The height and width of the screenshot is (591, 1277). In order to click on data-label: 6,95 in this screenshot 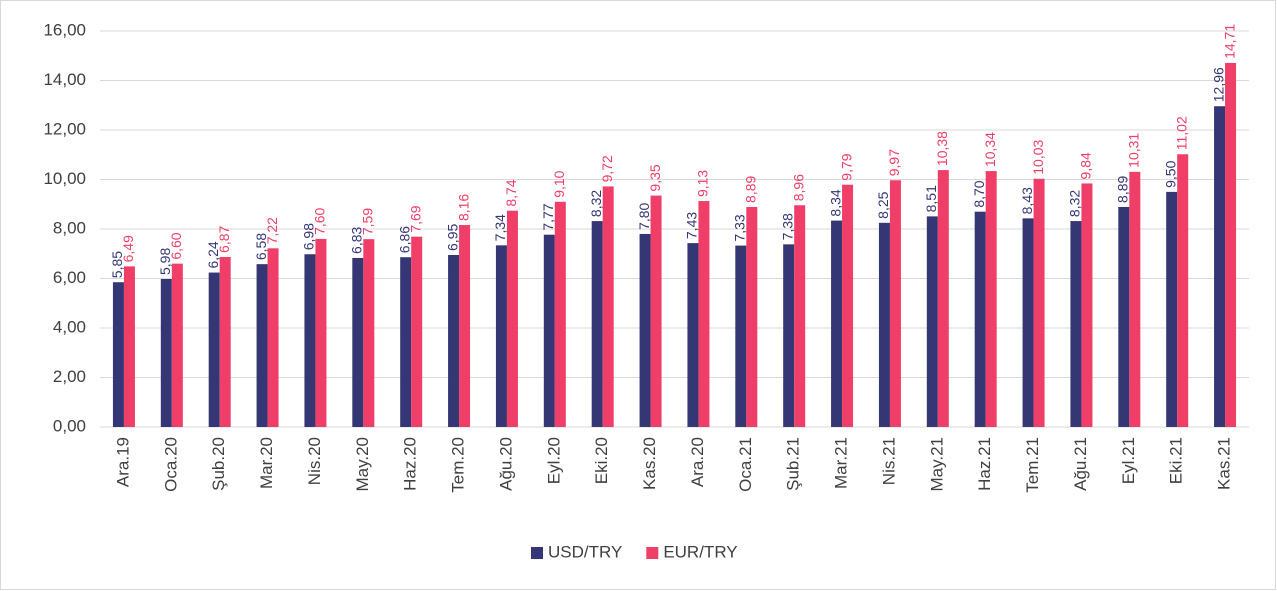, I will do `click(452, 237)`.